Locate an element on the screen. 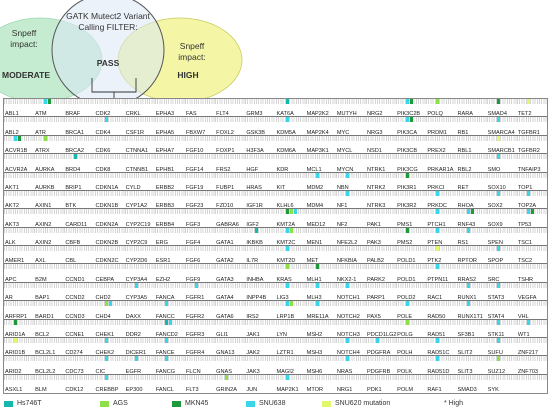  gene-name: GNA13 is located at coordinates (225, 353).